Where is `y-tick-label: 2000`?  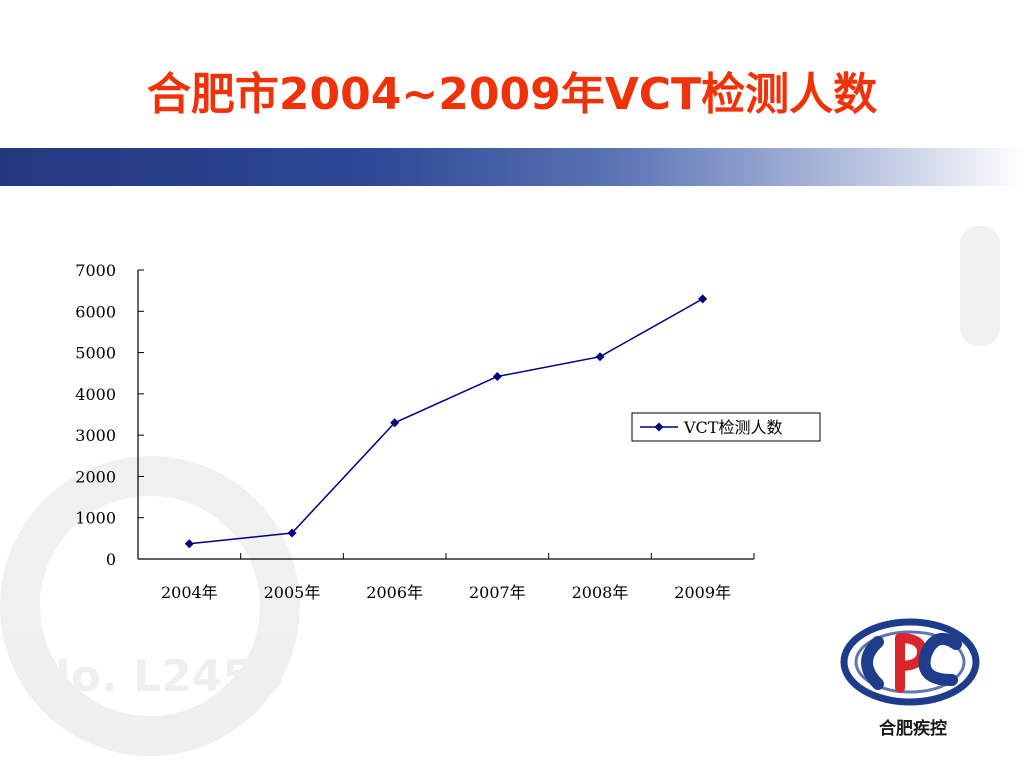 y-tick-label: 2000 is located at coordinates (95, 476).